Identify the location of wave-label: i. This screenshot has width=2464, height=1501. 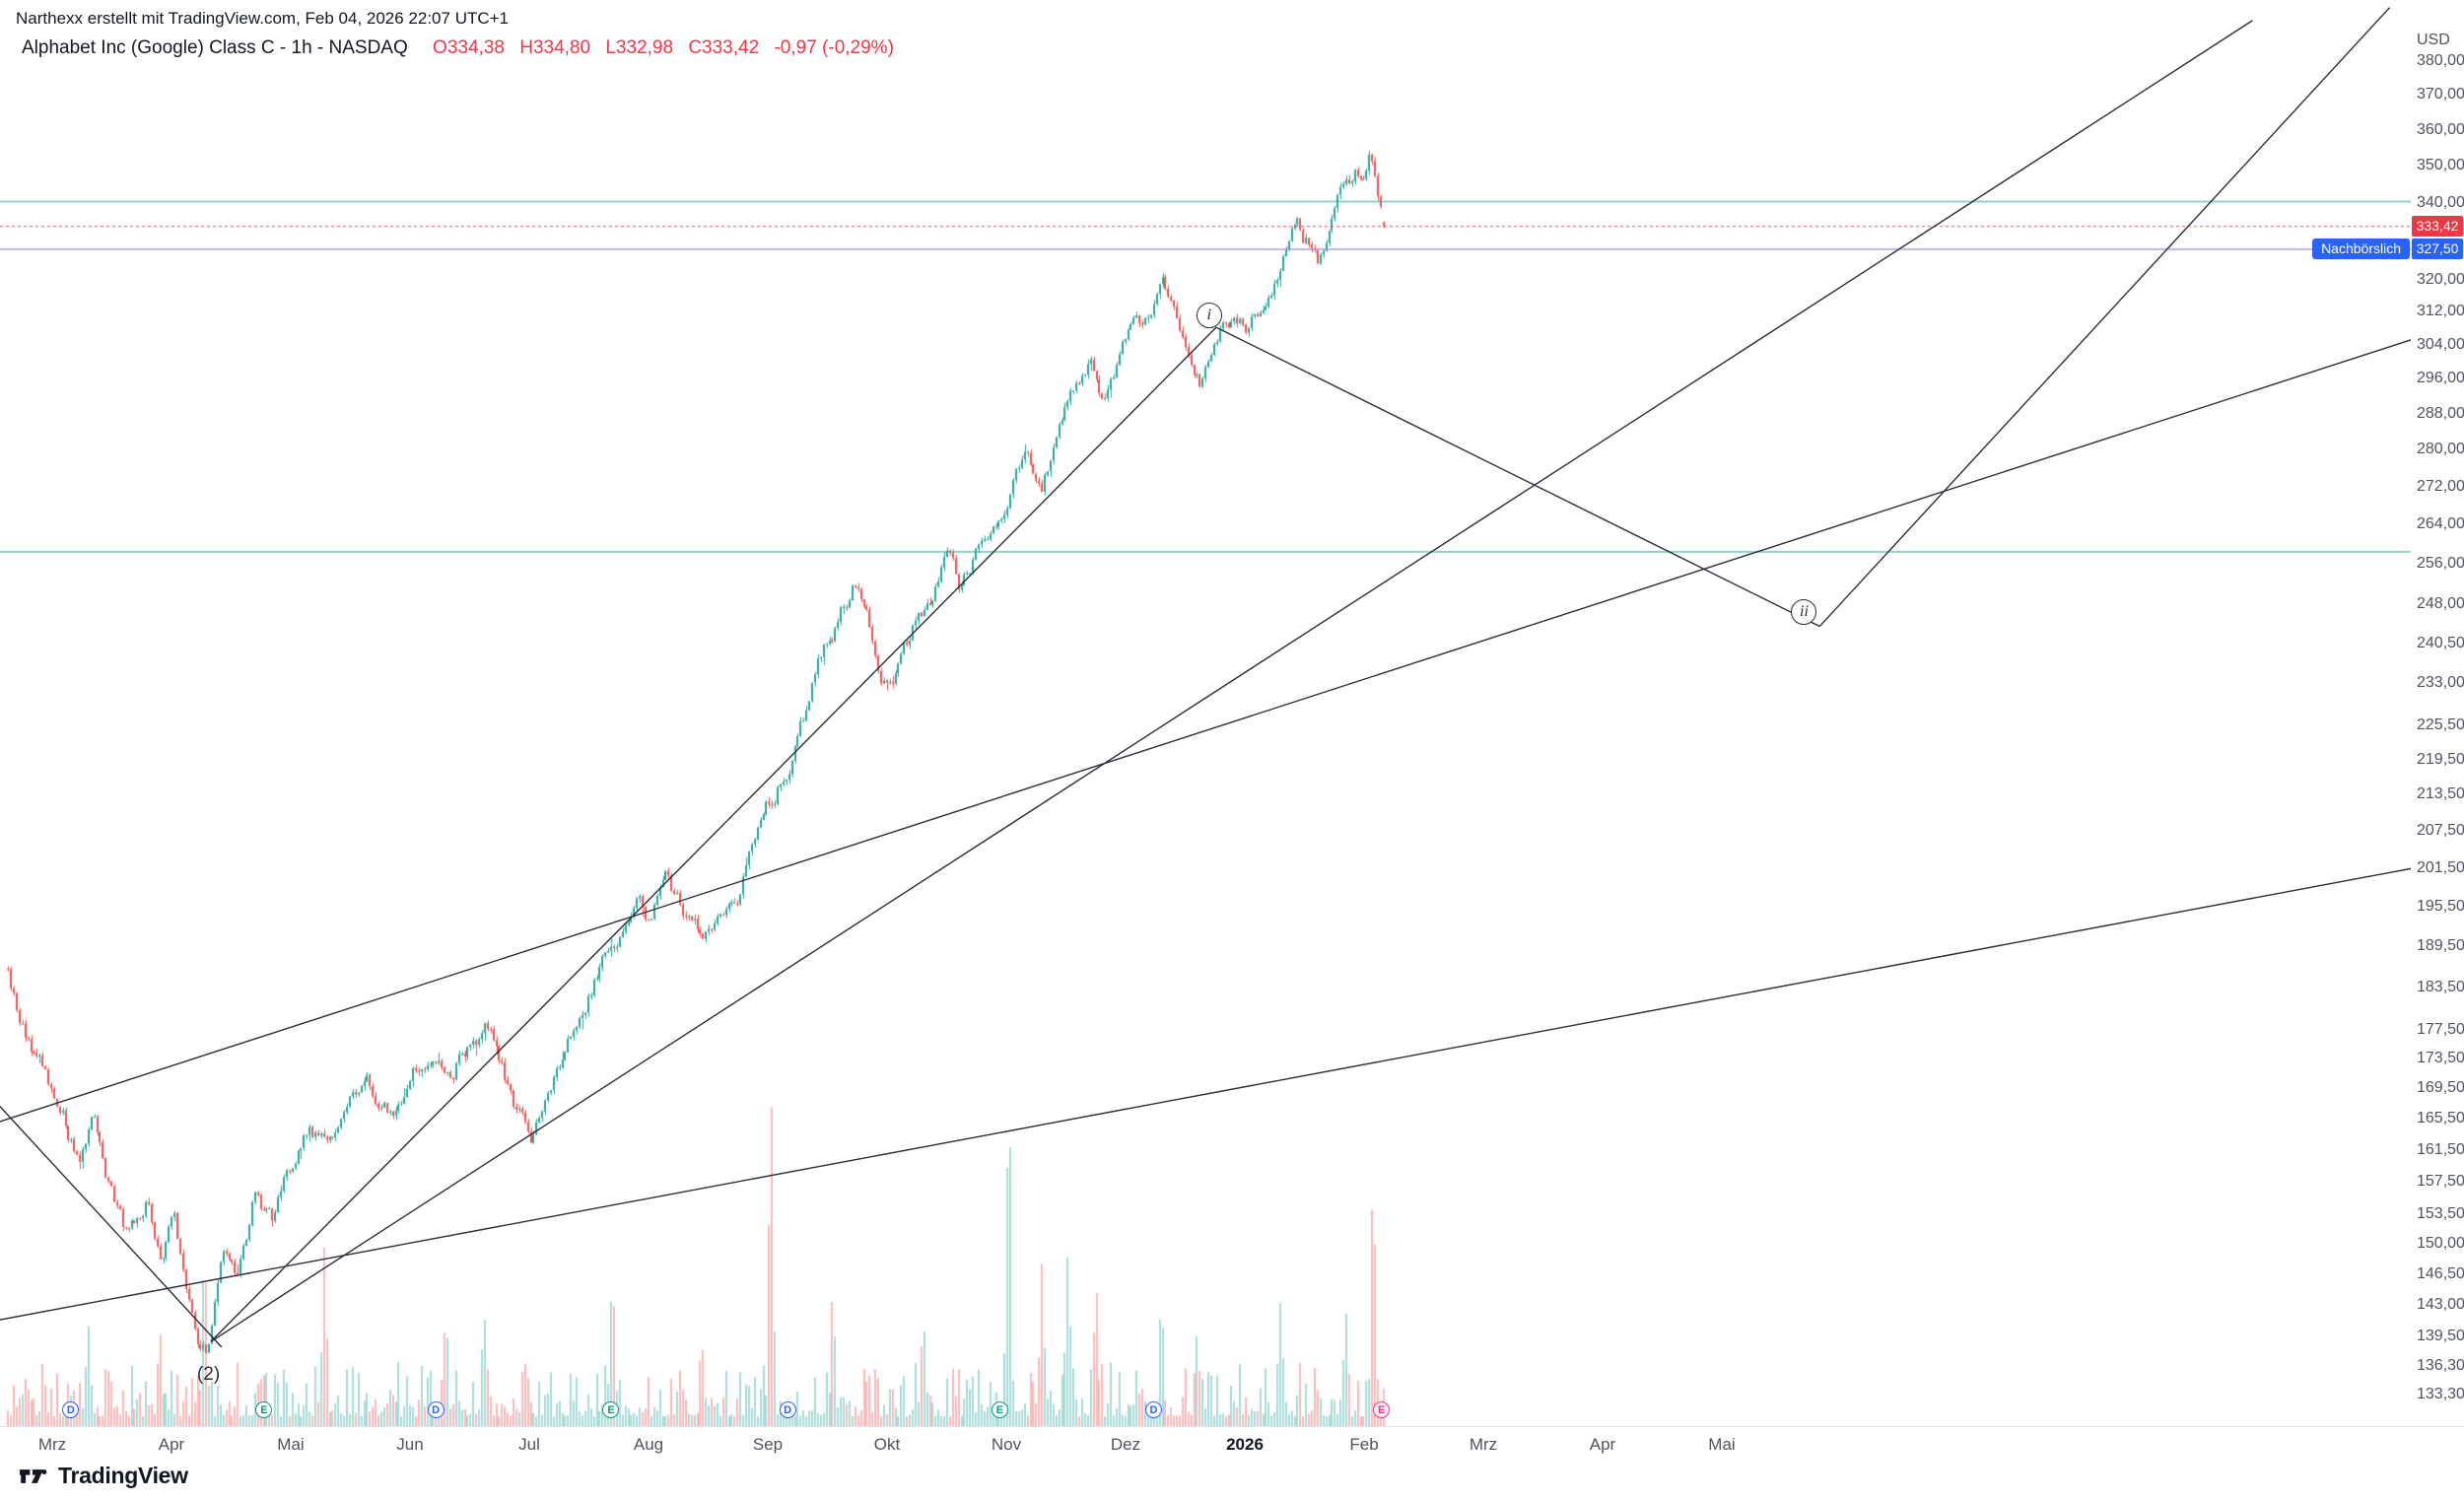
(1209, 315).